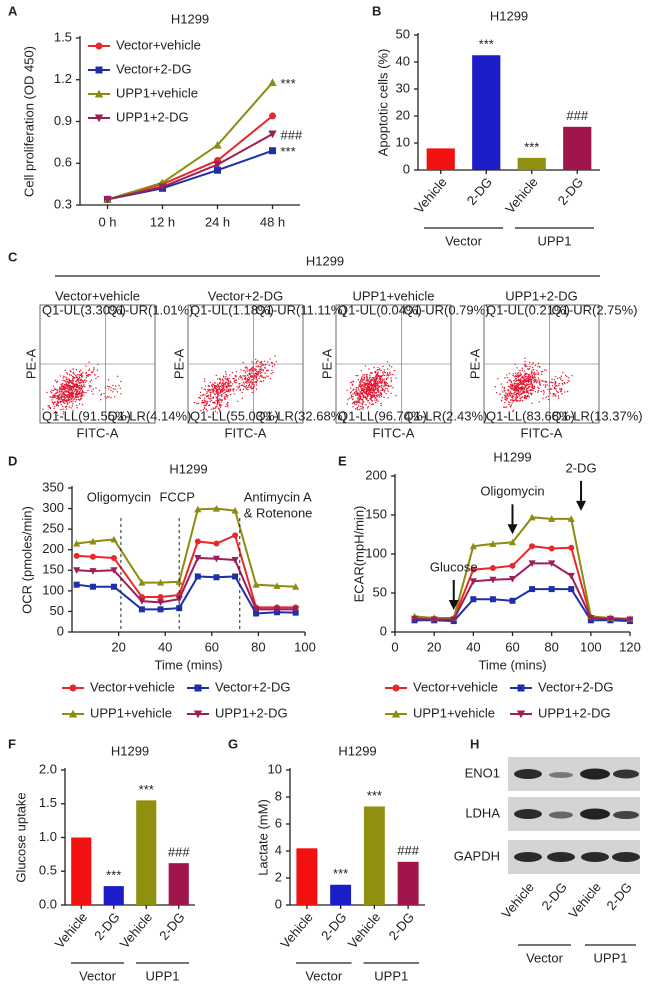  Describe the element at coordinates (301, 415) in the screenshot. I see `quadrant-label: Q1-LR(32.68%)` at that location.